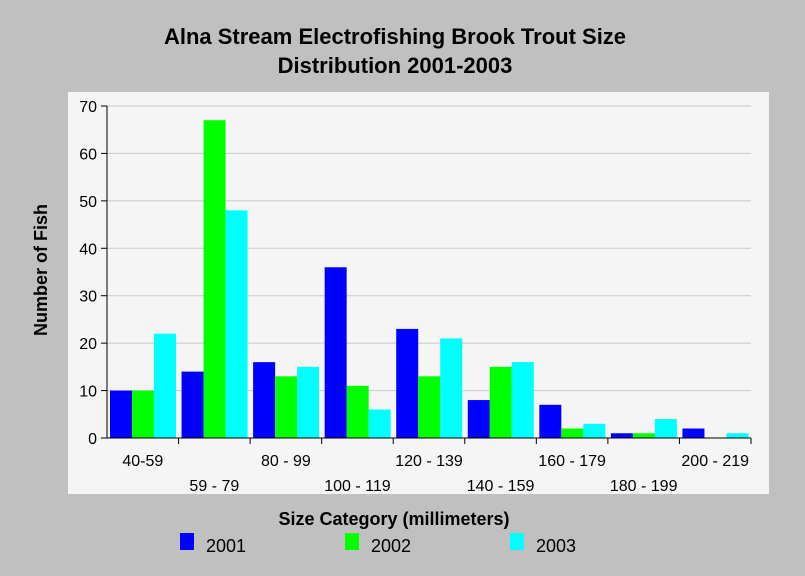 This screenshot has width=805, height=576. Describe the element at coordinates (715, 461) in the screenshot. I see `x-tick-label: 200 - 219` at that location.